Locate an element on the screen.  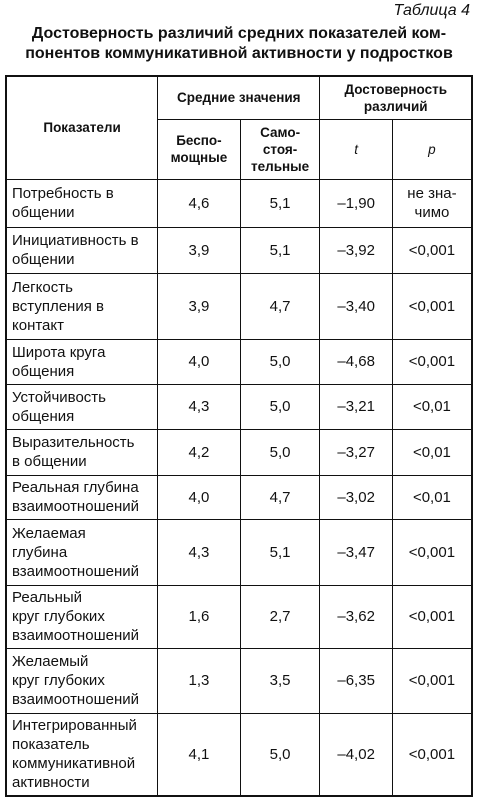
table-cell: –3,62 is located at coordinates (356, 616).